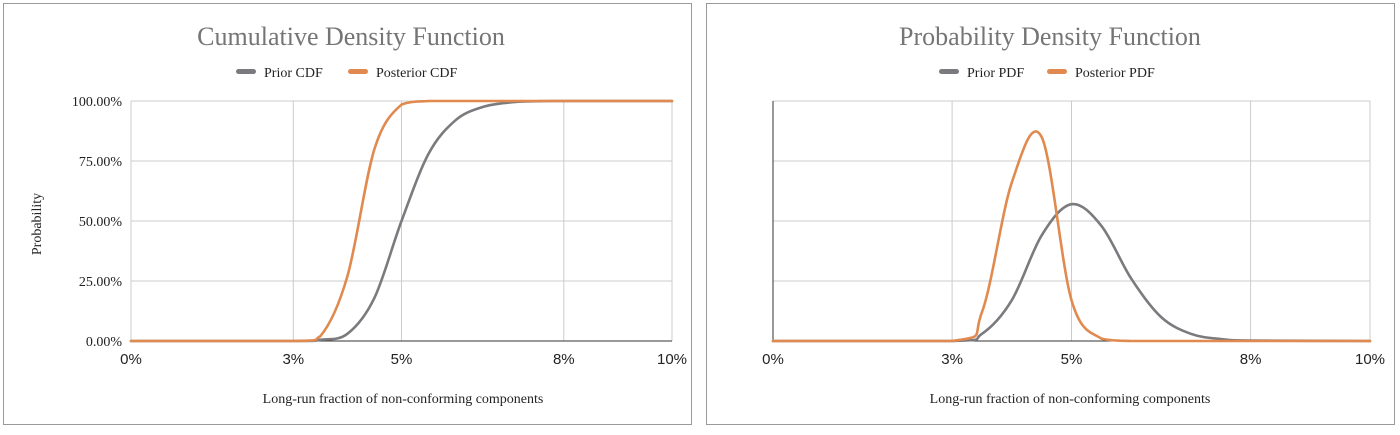 The height and width of the screenshot is (435, 1400). What do you see at coordinates (417, 73) in the screenshot?
I see `legend-label-posterior: Posterior CDF` at bounding box center [417, 73].